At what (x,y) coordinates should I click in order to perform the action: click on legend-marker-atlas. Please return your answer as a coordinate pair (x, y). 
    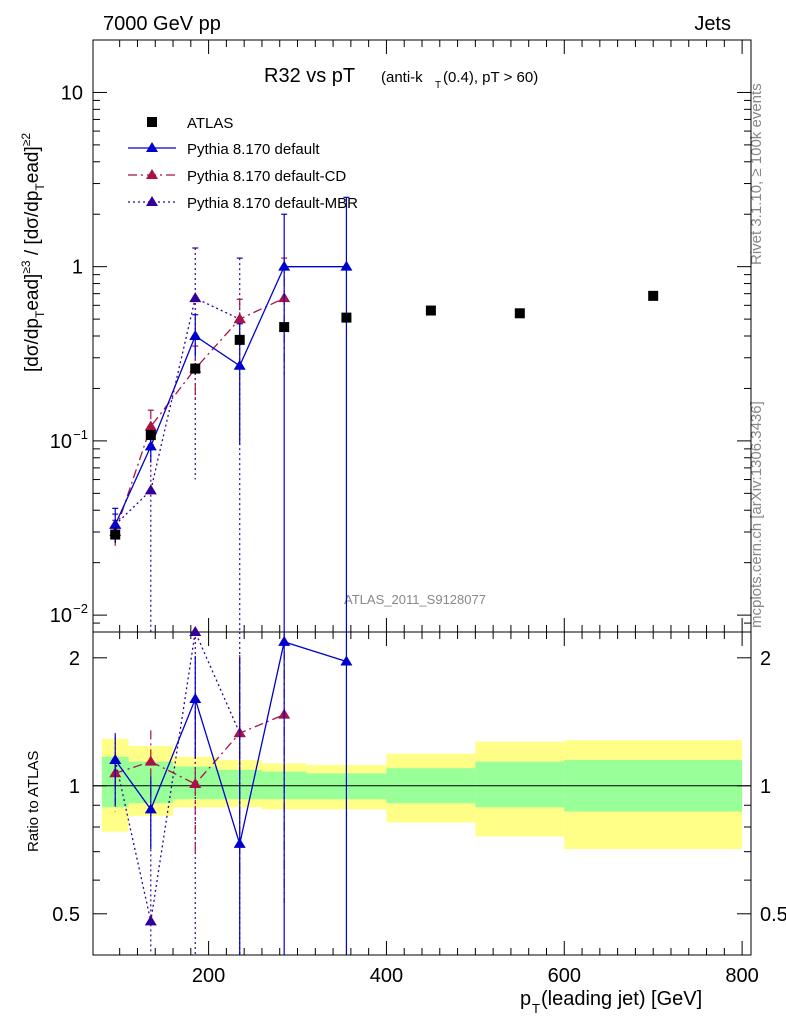
    Looking at the image, I should click on (152, 122).